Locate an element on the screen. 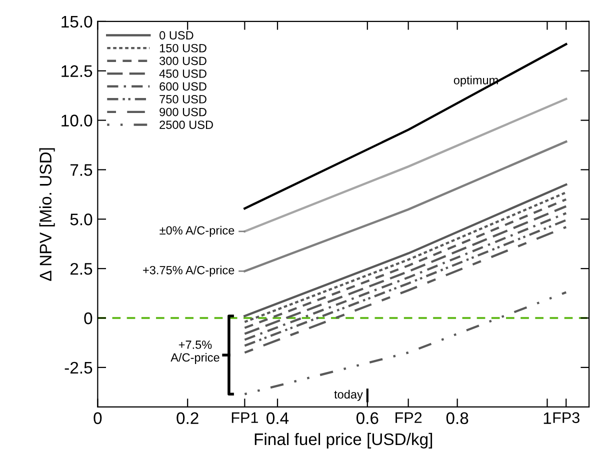 The height and width of the screenshot is (476, 592). legend-label: 300 USD is located at coordinates (183, 61).